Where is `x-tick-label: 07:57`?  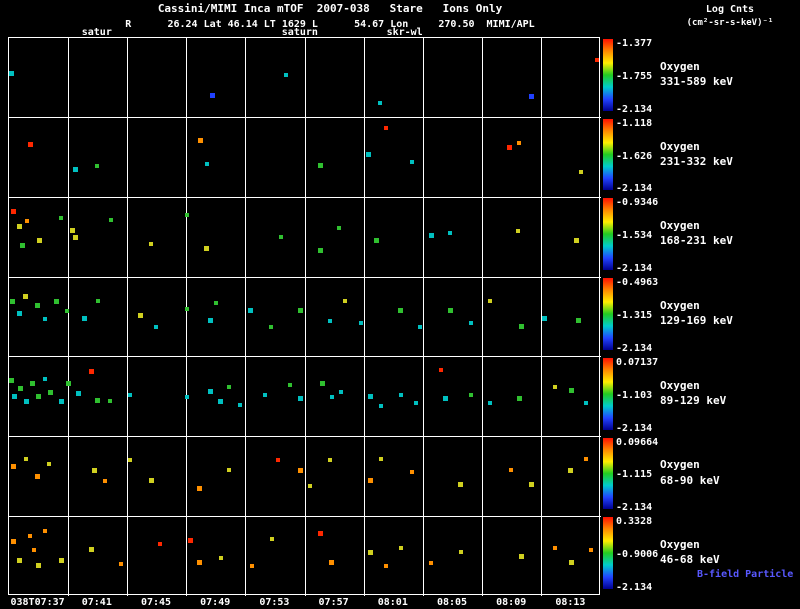 x-tick-label: 07:57 is located at coordinates (333, 602).